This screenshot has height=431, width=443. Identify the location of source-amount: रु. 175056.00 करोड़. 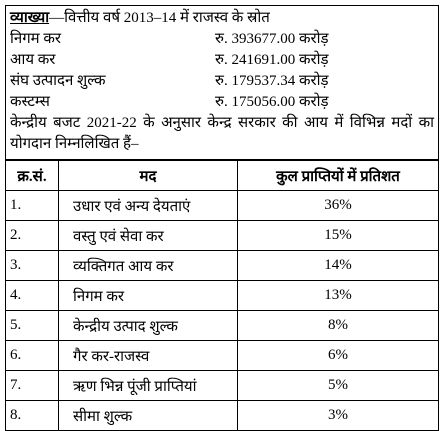
(272, 102).